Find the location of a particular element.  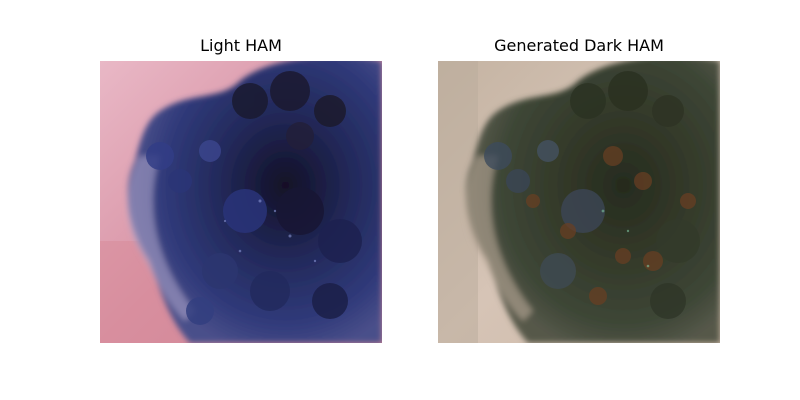

panel-title: Light HAM is located at coordinates (241, 45).